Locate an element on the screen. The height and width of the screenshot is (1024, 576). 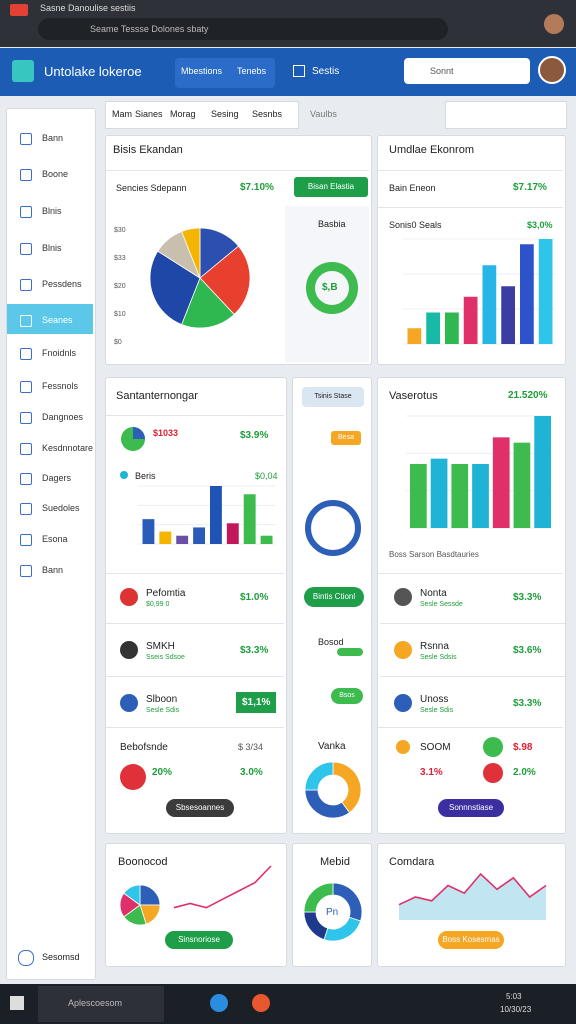
sidebar-item: Seanes is located at coordinates (57, 320).